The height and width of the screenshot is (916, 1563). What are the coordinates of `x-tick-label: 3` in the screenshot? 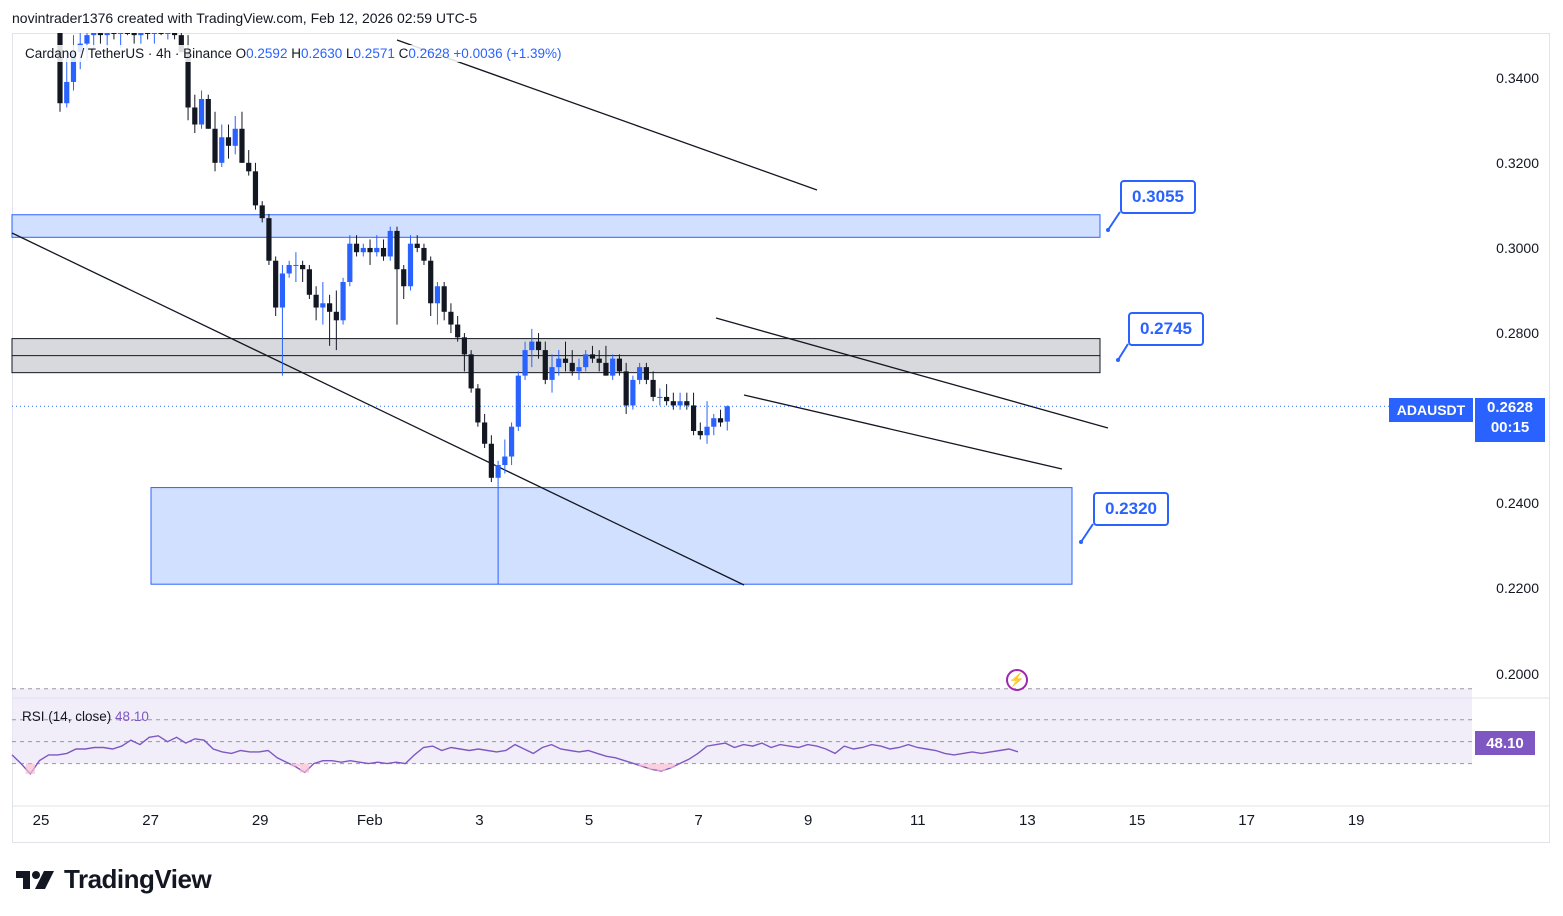 It's located at (479, 820).